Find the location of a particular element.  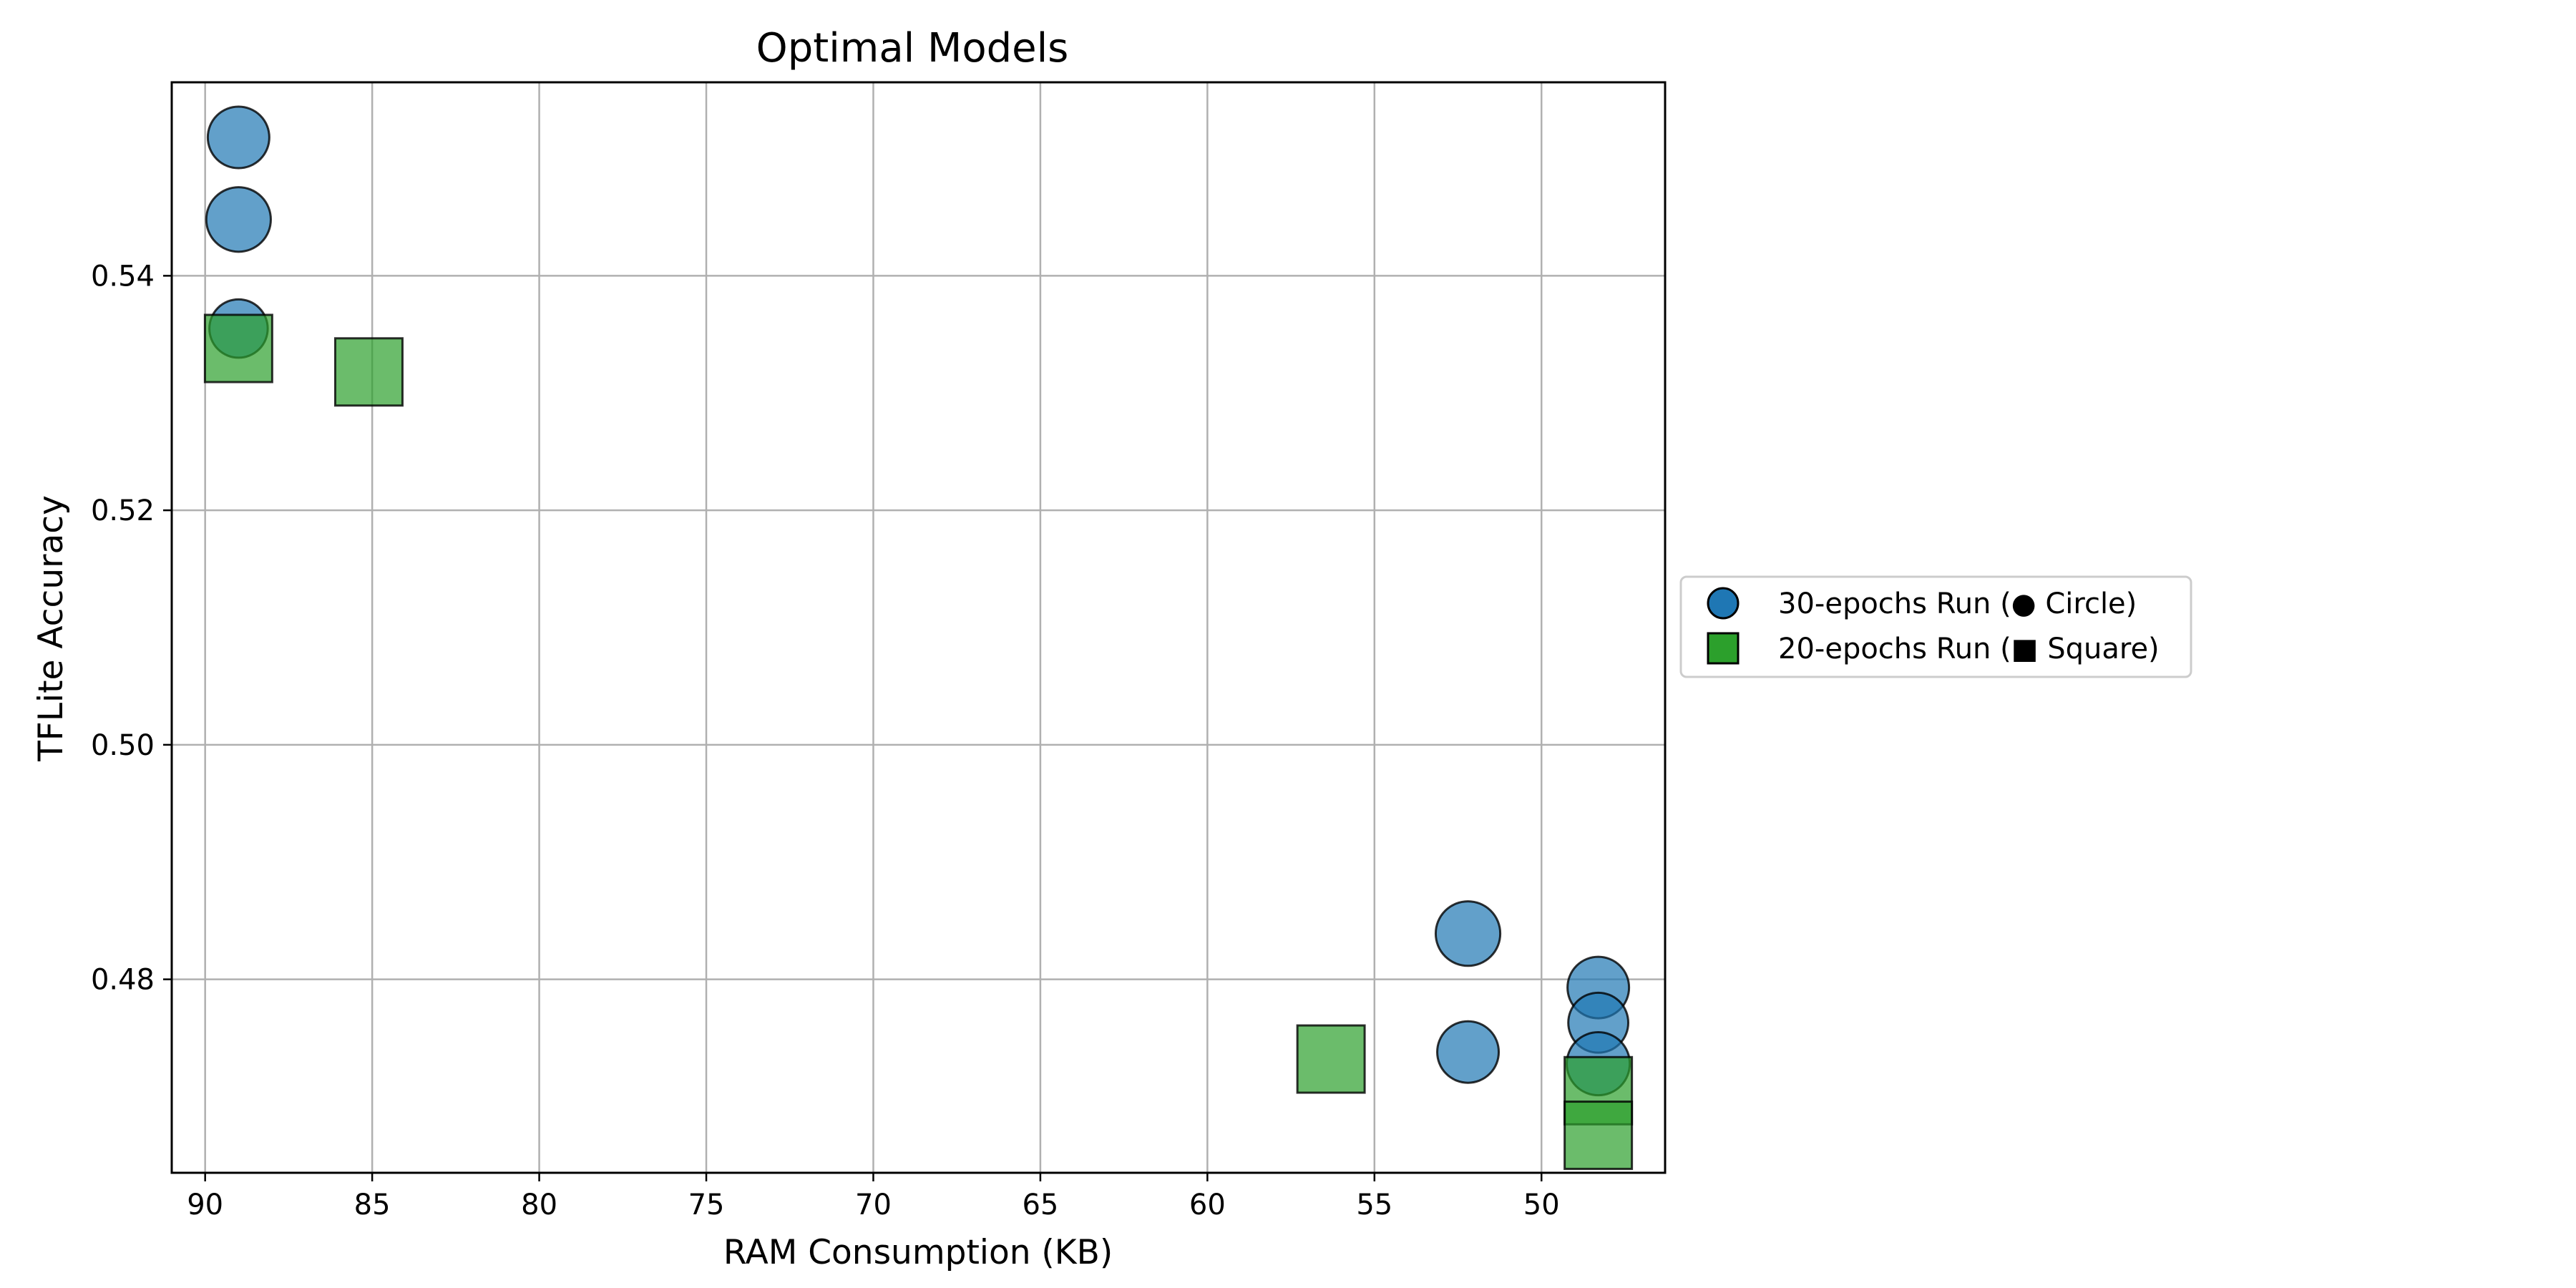

legend-box is located at coordinates (1936, 626).